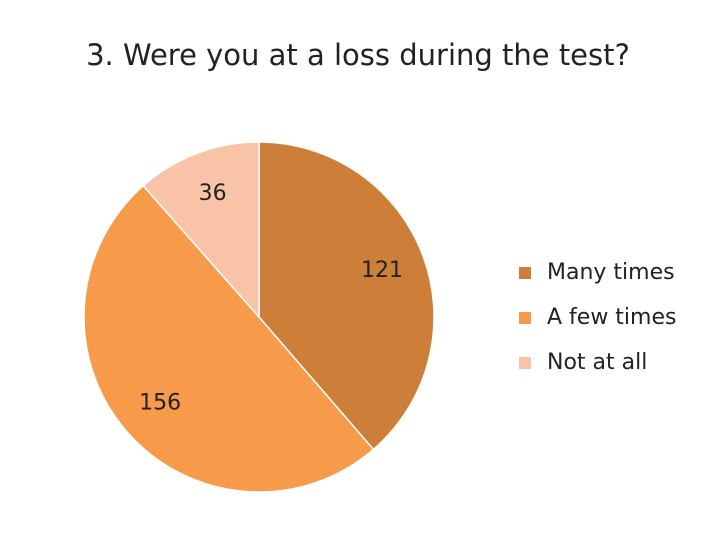  What do you see at coordinates (611, 317) in the screenshot?
I see `legend-label: A few times` at bounding box center [611, 317].